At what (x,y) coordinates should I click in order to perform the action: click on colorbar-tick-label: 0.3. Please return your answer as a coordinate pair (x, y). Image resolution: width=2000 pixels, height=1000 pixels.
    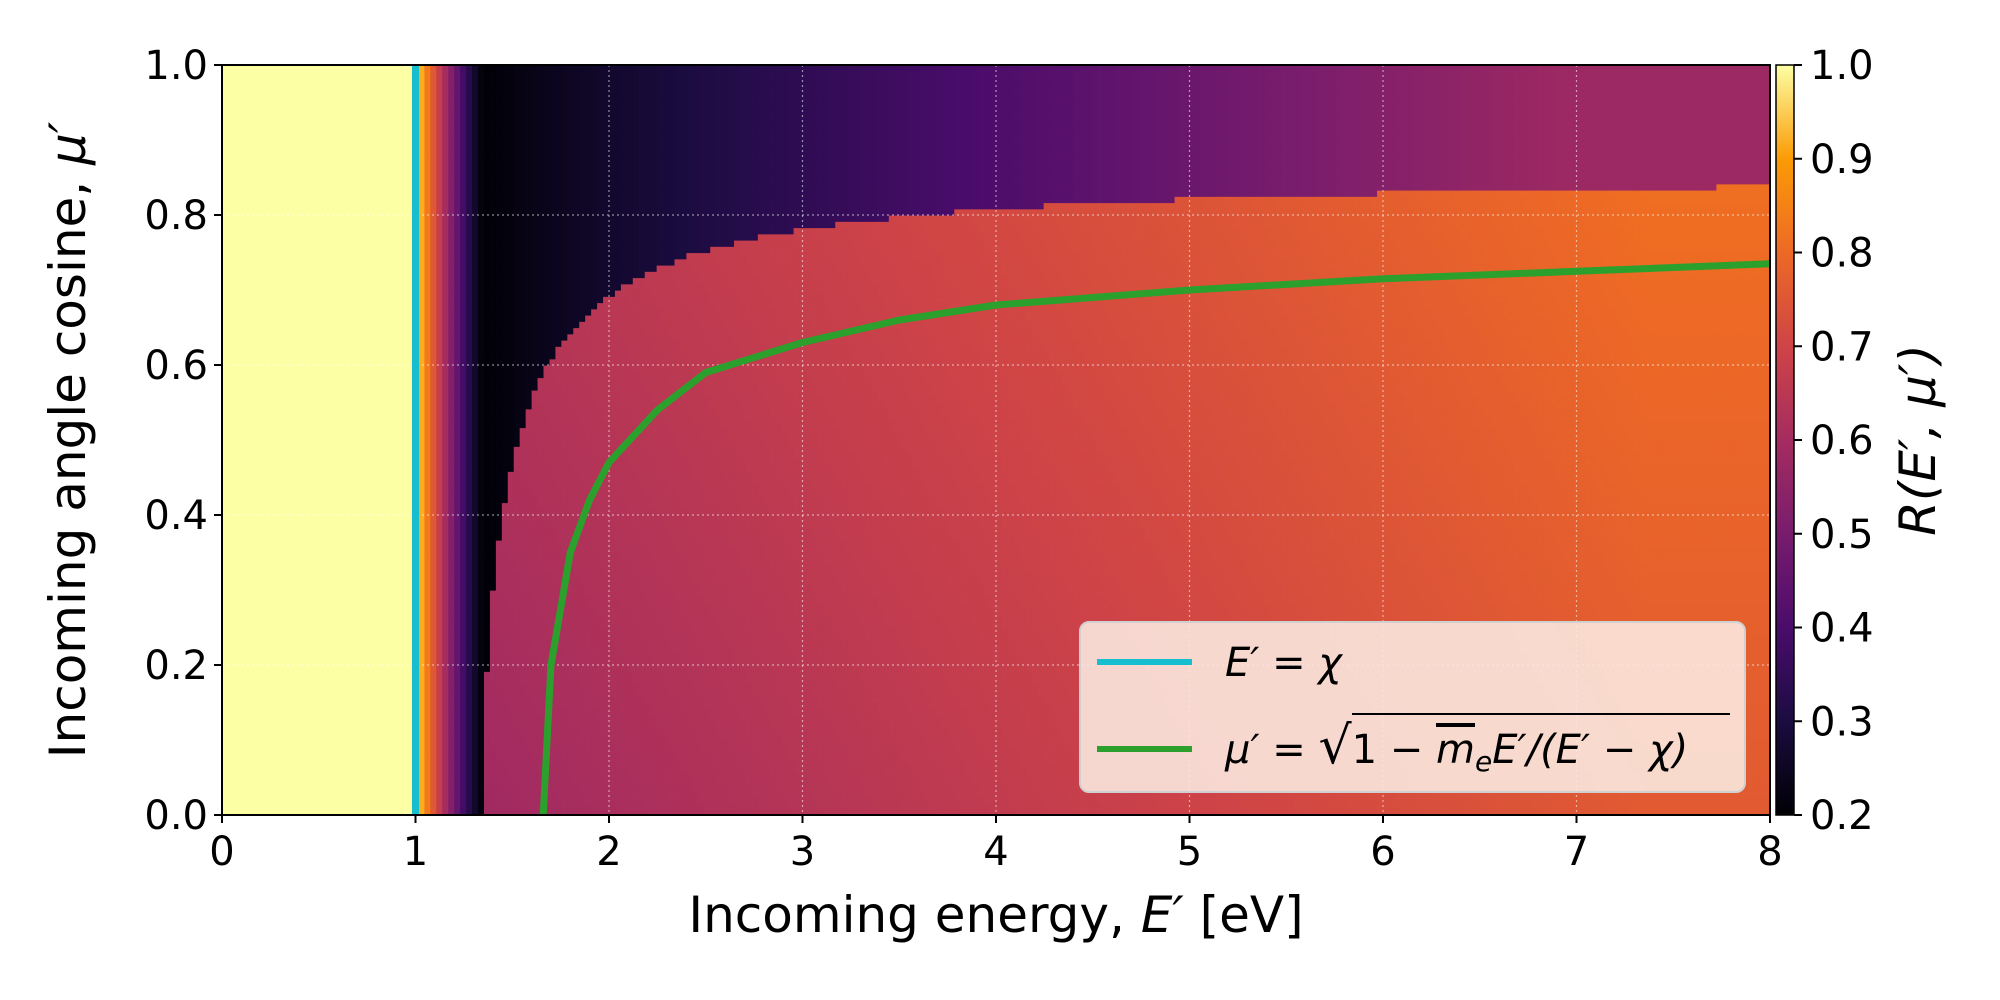
    Looking at the image, I should click on (1842, 722).